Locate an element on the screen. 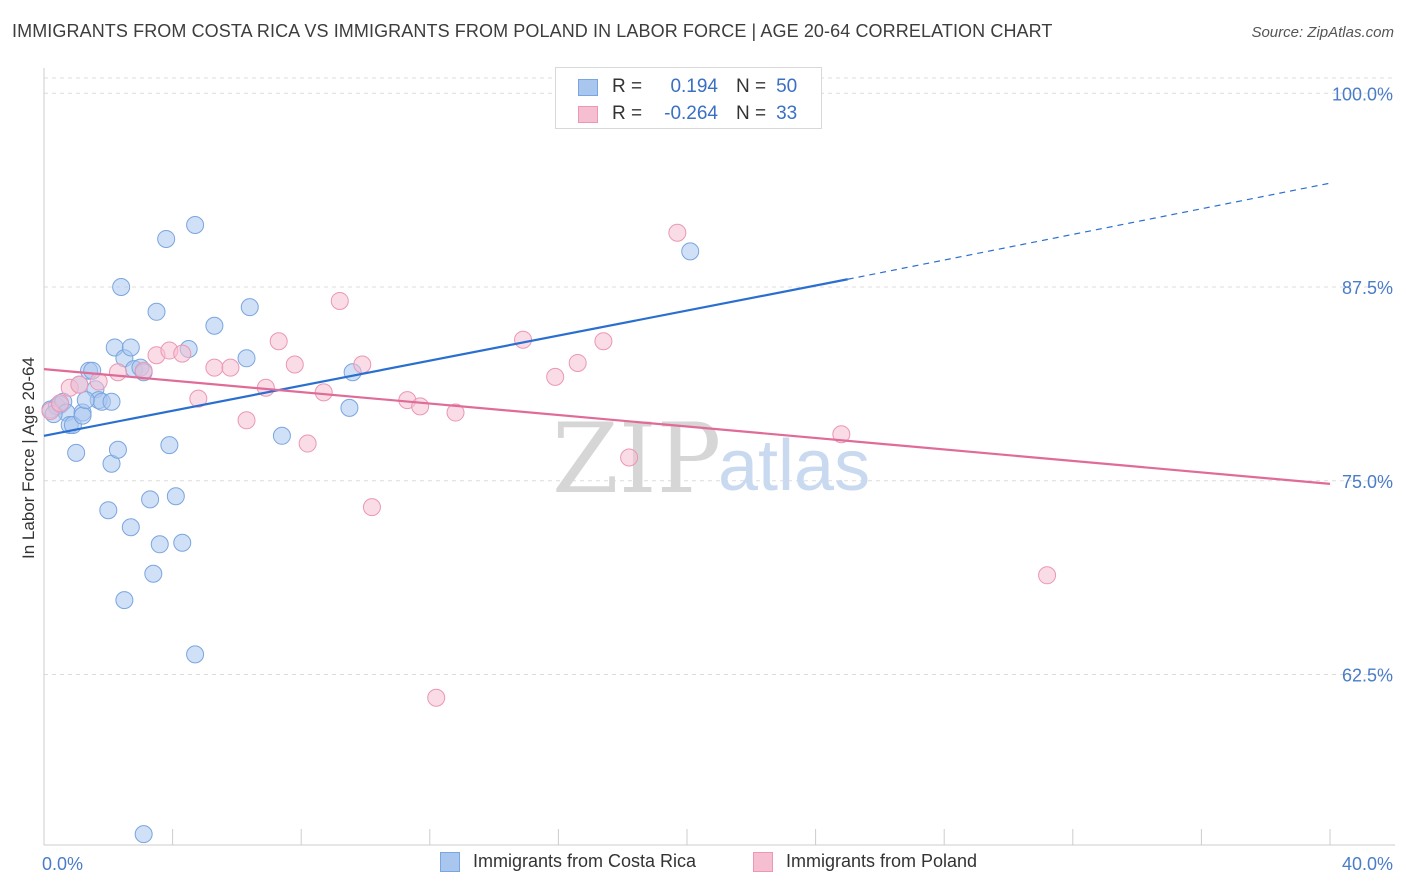 This screenshot has height=892, width=1406. source-label: Source: ZipAtlas.com is located at coordinates (1322, 32).